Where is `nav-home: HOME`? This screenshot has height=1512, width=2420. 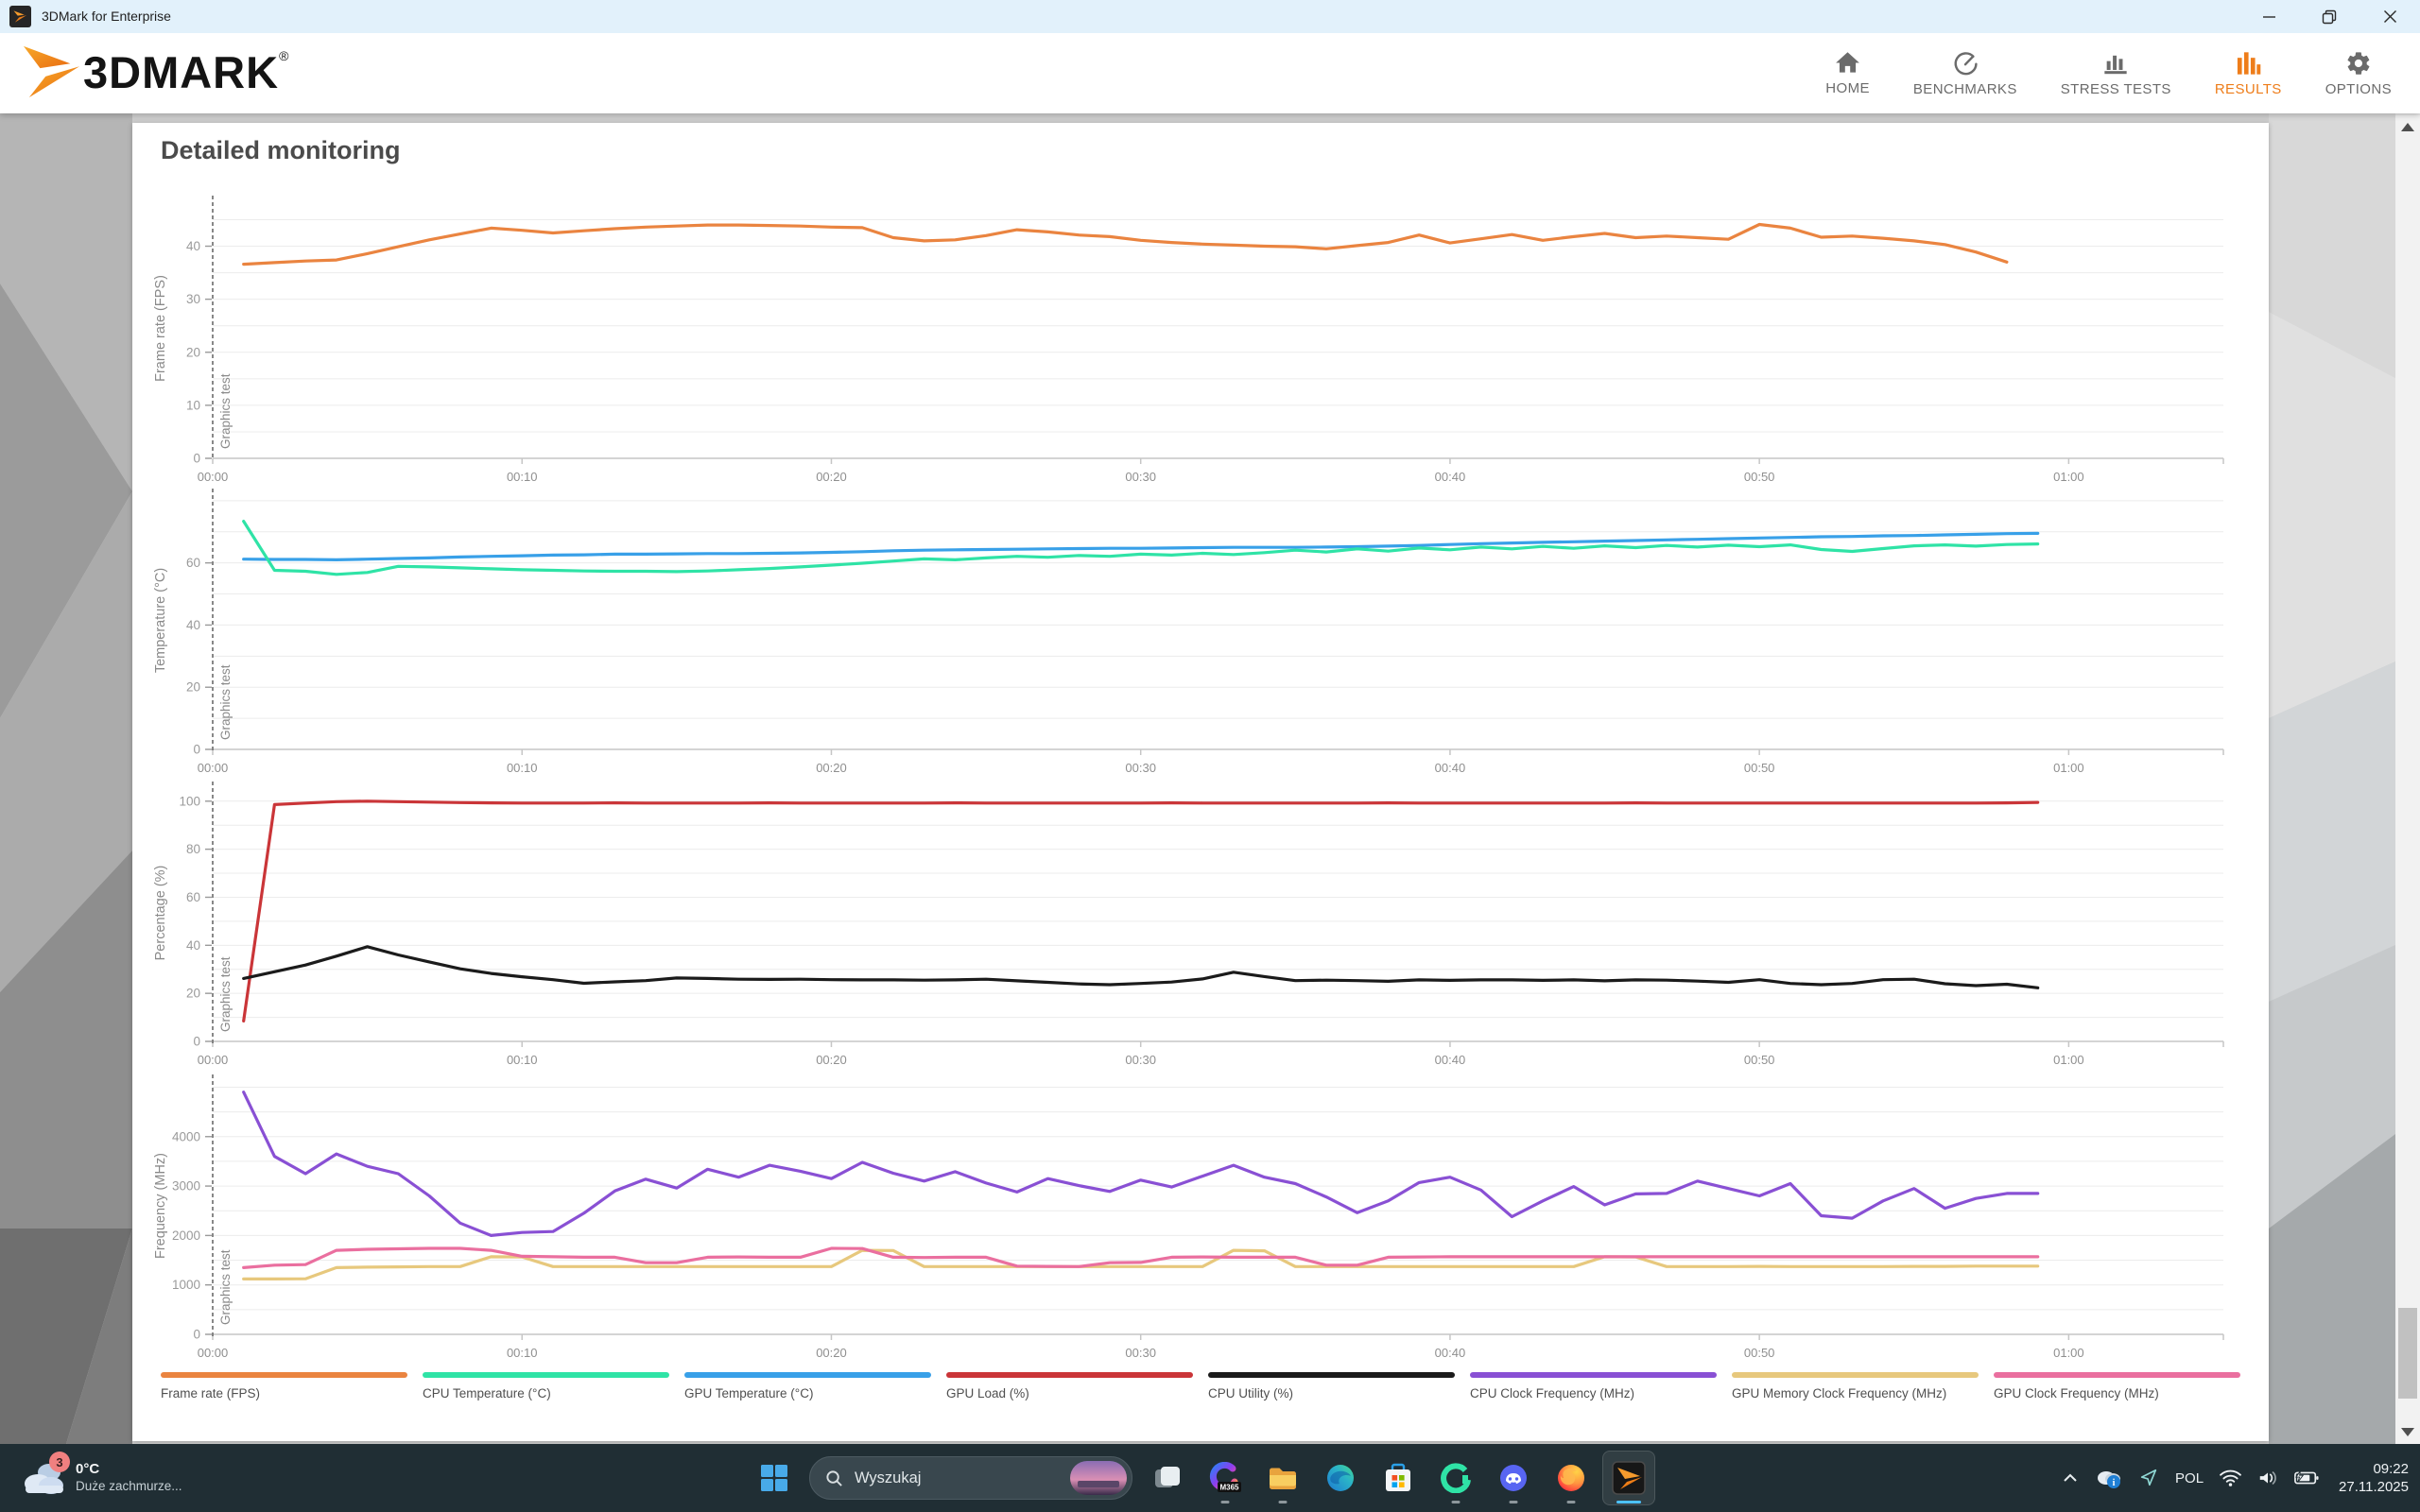 nav-home: HOME is located at coordinates (1847, 73).